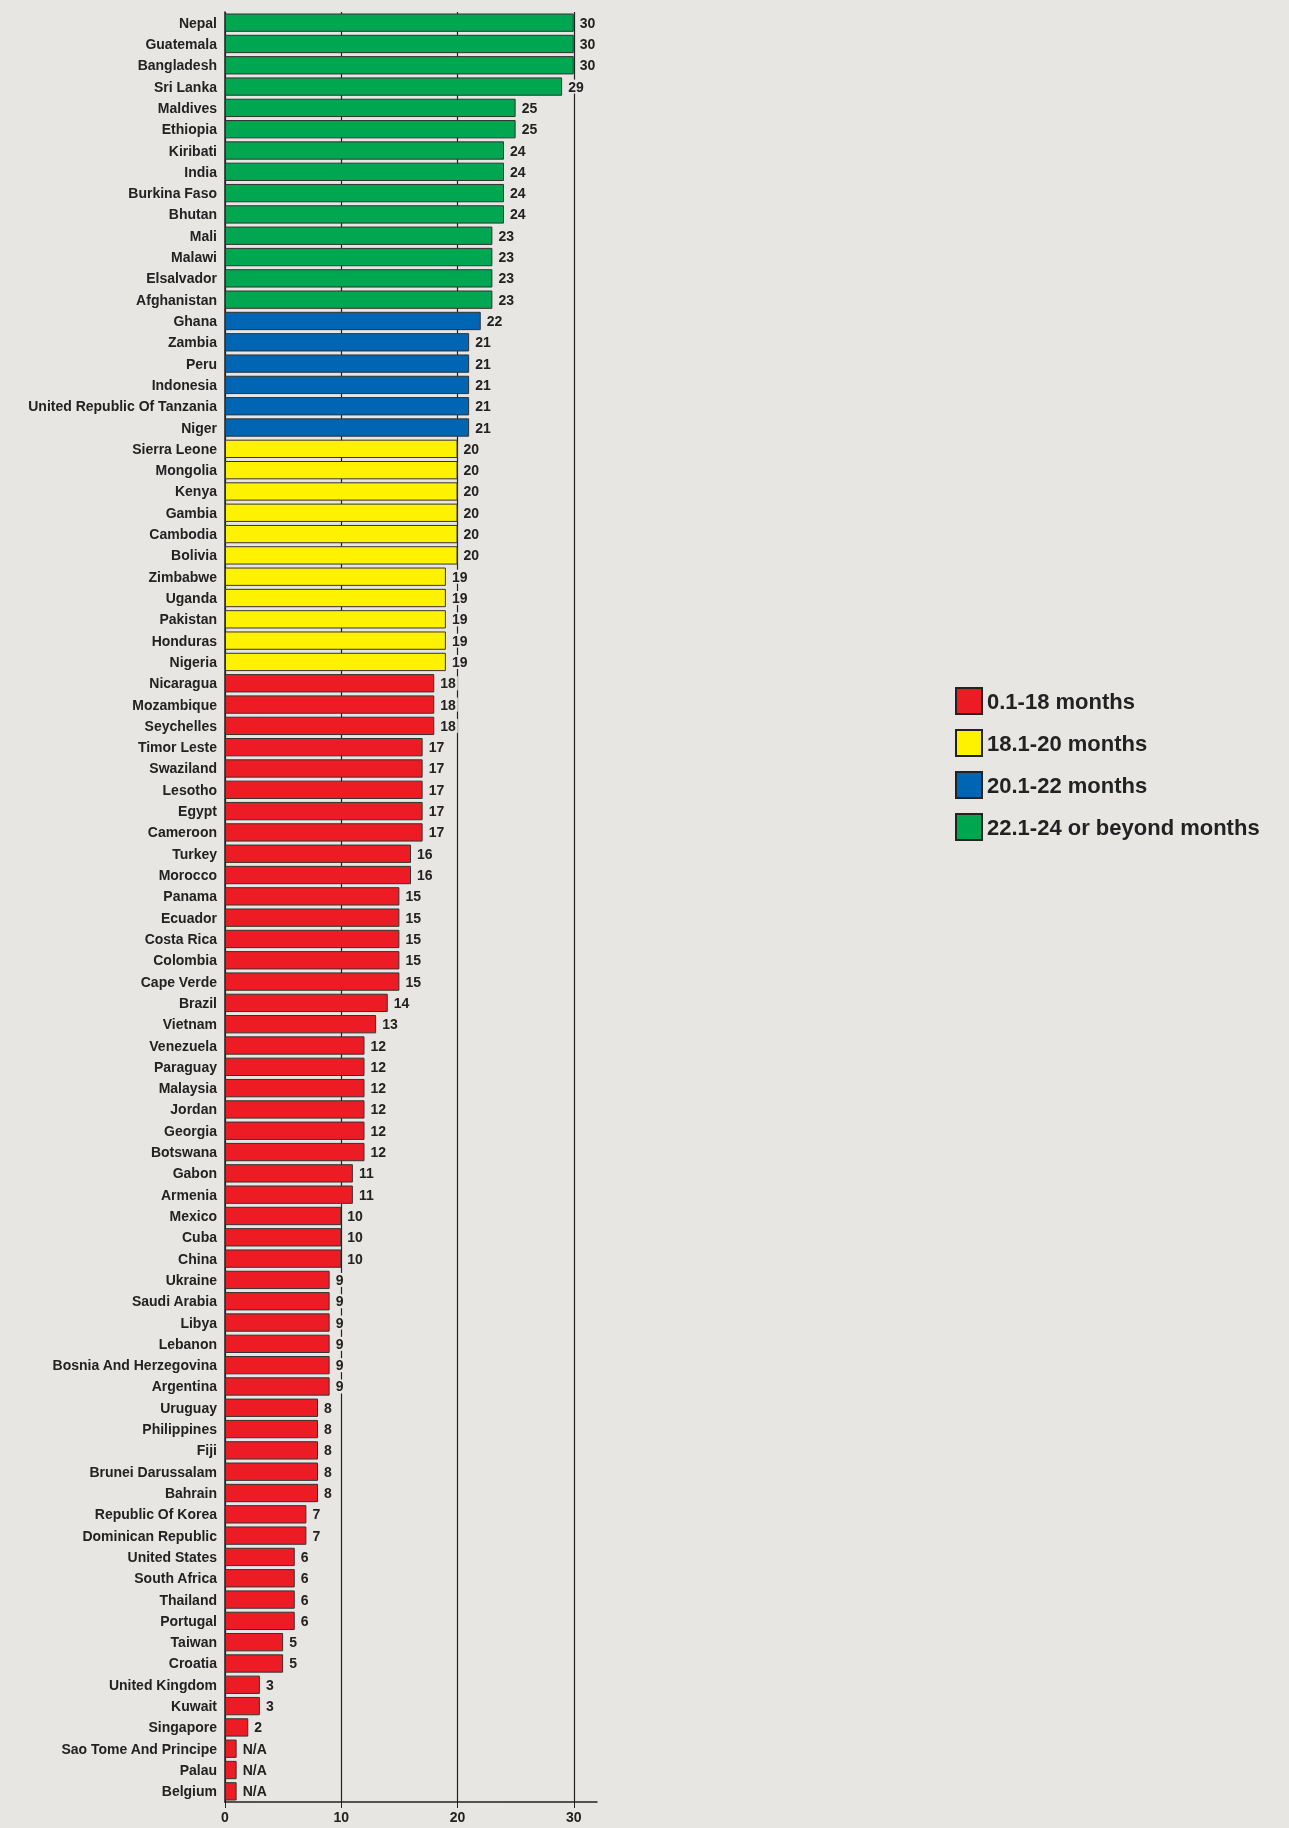 The height and width of the screenshot is (1828, 1289). Describe the element at coordinates (191, 1279) in the screenshot. I see `y-tick-label: Ukraine` at that location.